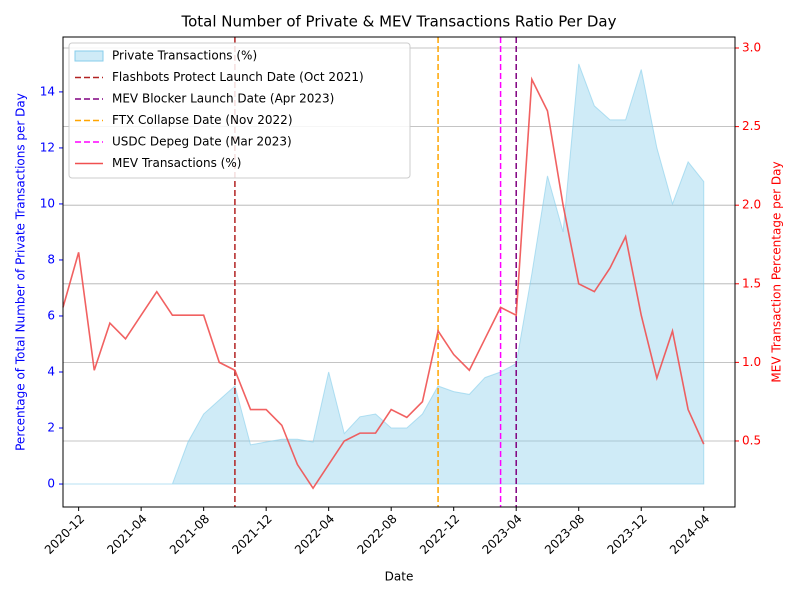  Describe the element at coordinates (564, 534) in the screenshot. I see `x-tick-label: 2023-08` at that location.